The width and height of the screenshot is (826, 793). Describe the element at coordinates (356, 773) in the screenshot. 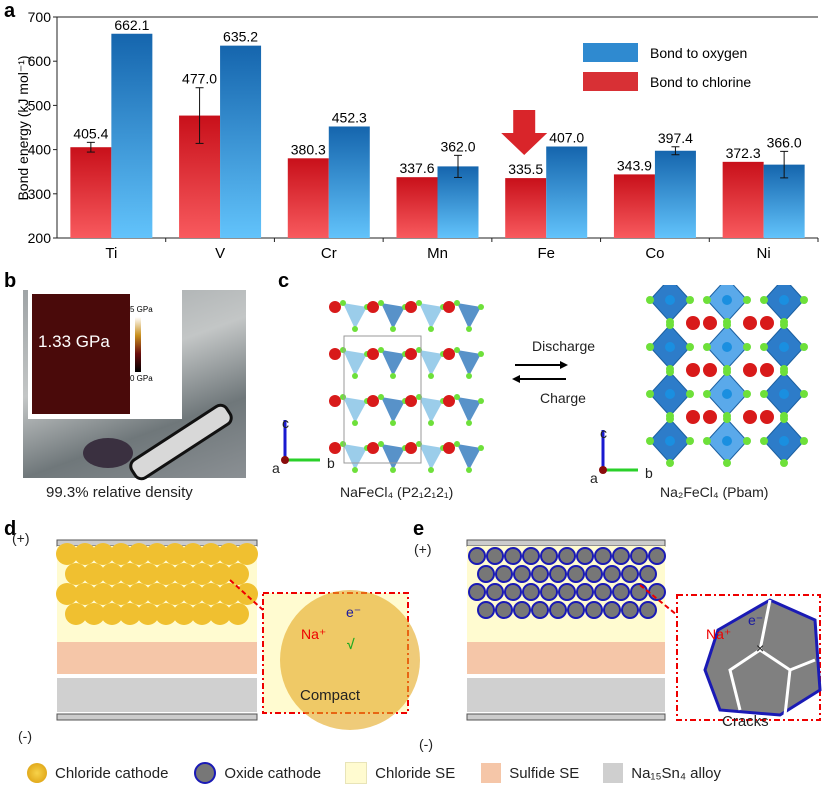

I see `chloride-se-swatch` at that location.